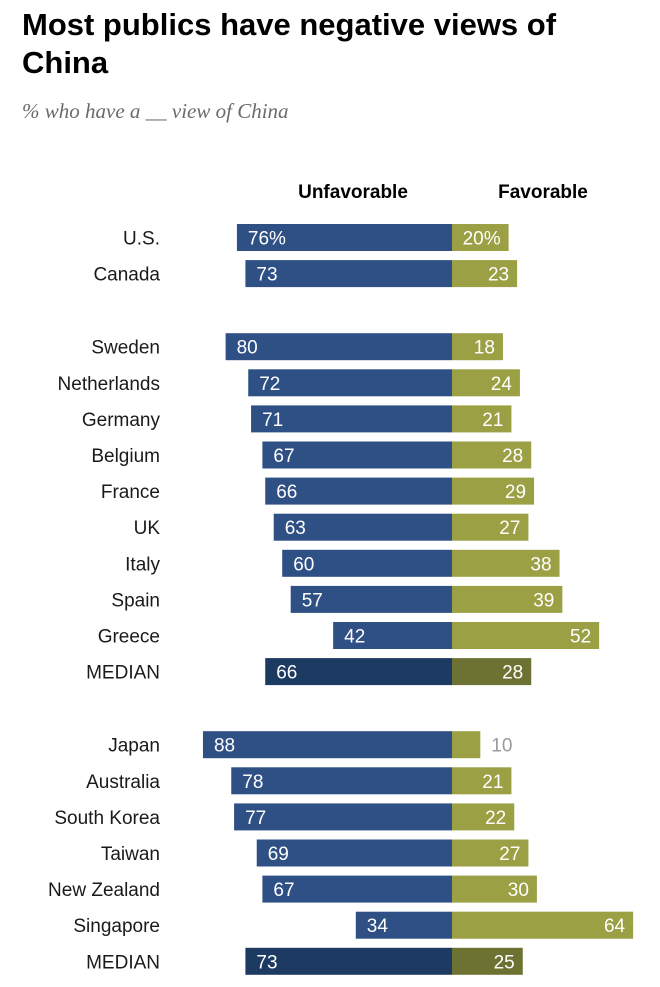  I want to click on category-label: South Korea, so click(107, 818).